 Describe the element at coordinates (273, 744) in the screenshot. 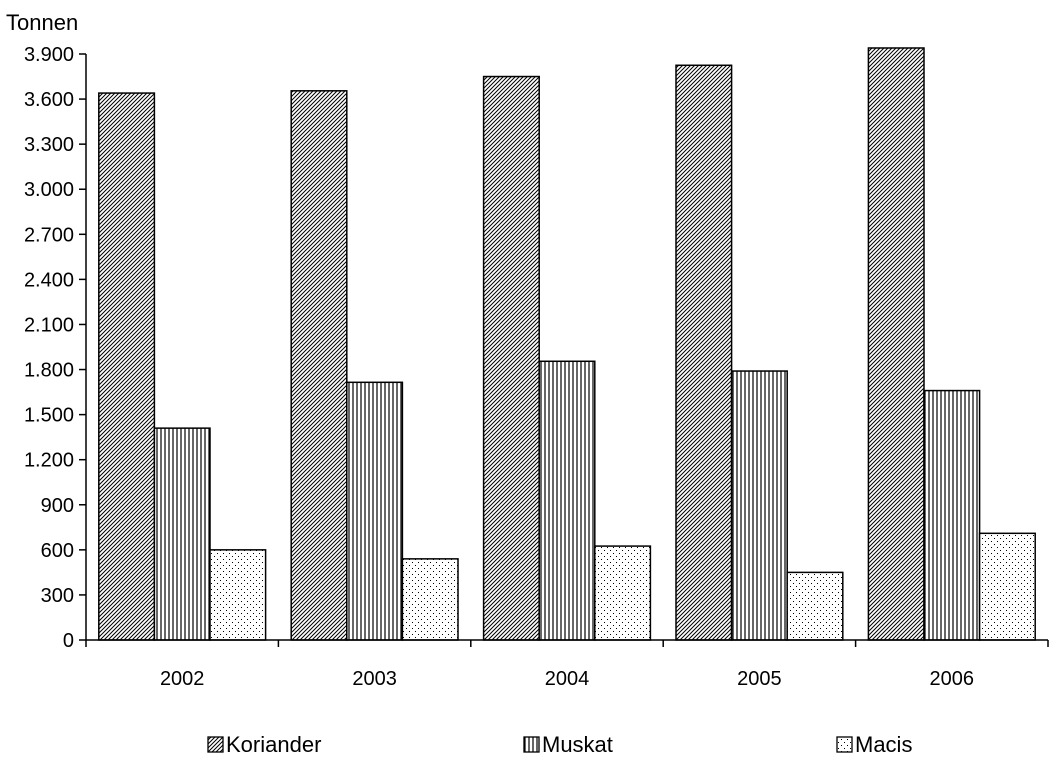

I see `legend-label: Koriander` at that location.